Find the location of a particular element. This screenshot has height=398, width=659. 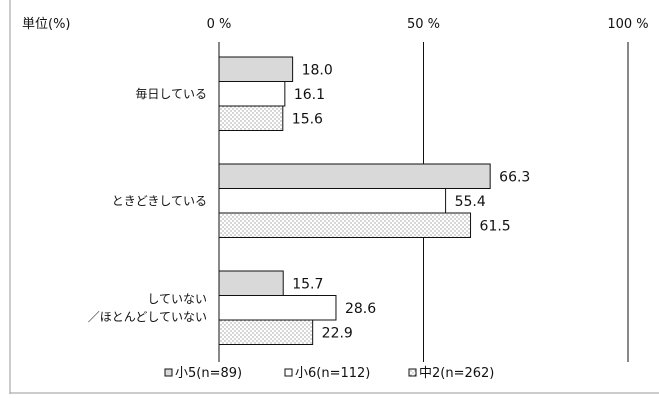

category-label: していない／ほとんどしていない is located at coordinates (147, 308).